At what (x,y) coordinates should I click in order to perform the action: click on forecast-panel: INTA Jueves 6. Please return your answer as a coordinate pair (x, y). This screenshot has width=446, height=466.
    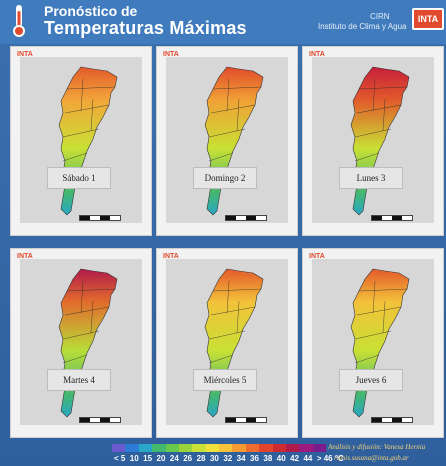
    Looking at the image, I should click on (373, 343).